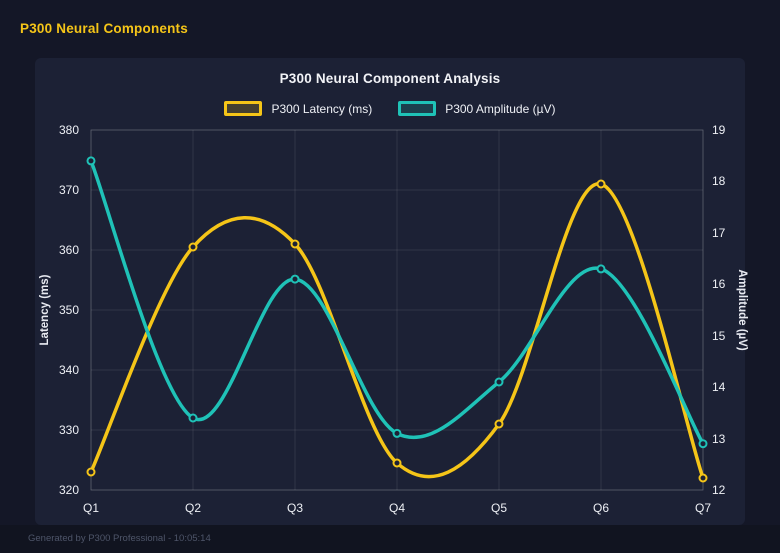 Image resolution: width=780 pixels, height=553 pixels. I want to click on x-axis-label: Q6, so click(600, 508).